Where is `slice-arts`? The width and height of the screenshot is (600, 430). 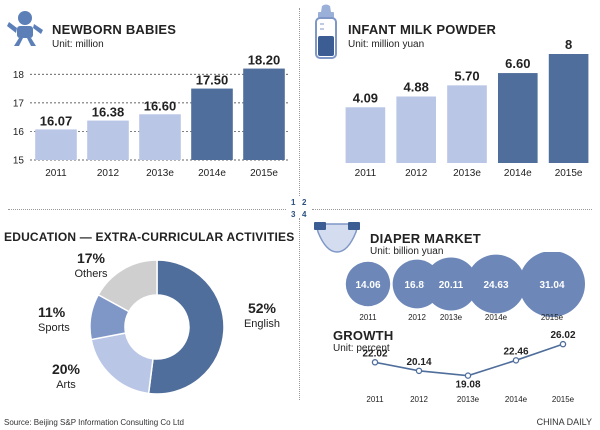
slice-arts is located at coordinates (122, 363).